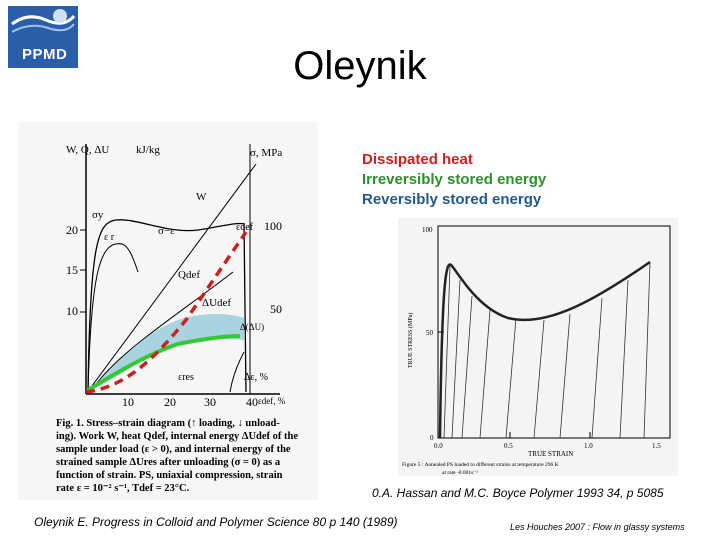 This screenshot has width=720, height=540. What do you see at coordinates (273, 226) in the screenshot?
I see `right-tick: 100` at bounding box center [273, 226].